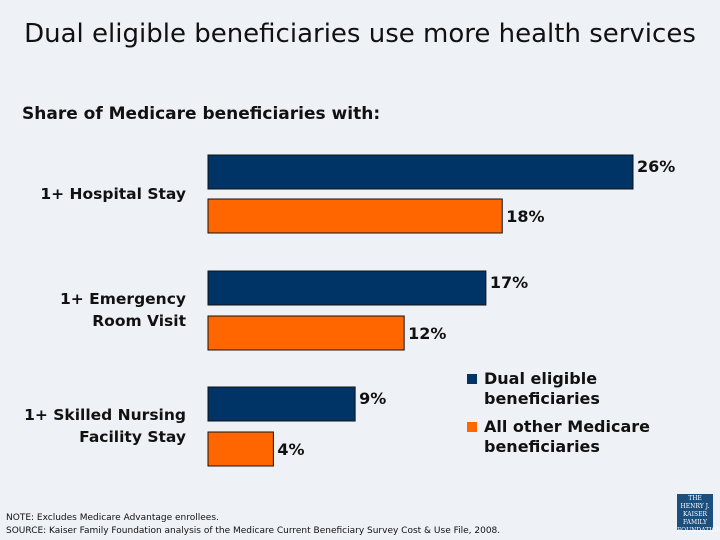  I want to click on data-label: 17%, so click(509, 282).